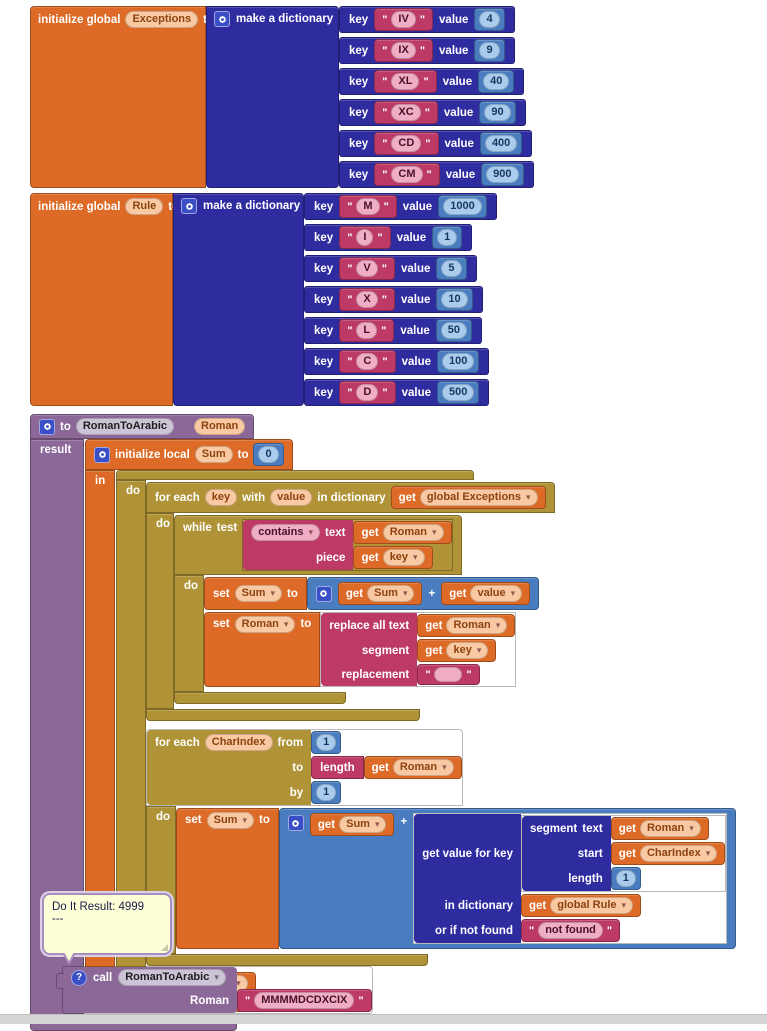 The image size is (767, 1031). I want to click on text-block: " I ", so click(365, 237).